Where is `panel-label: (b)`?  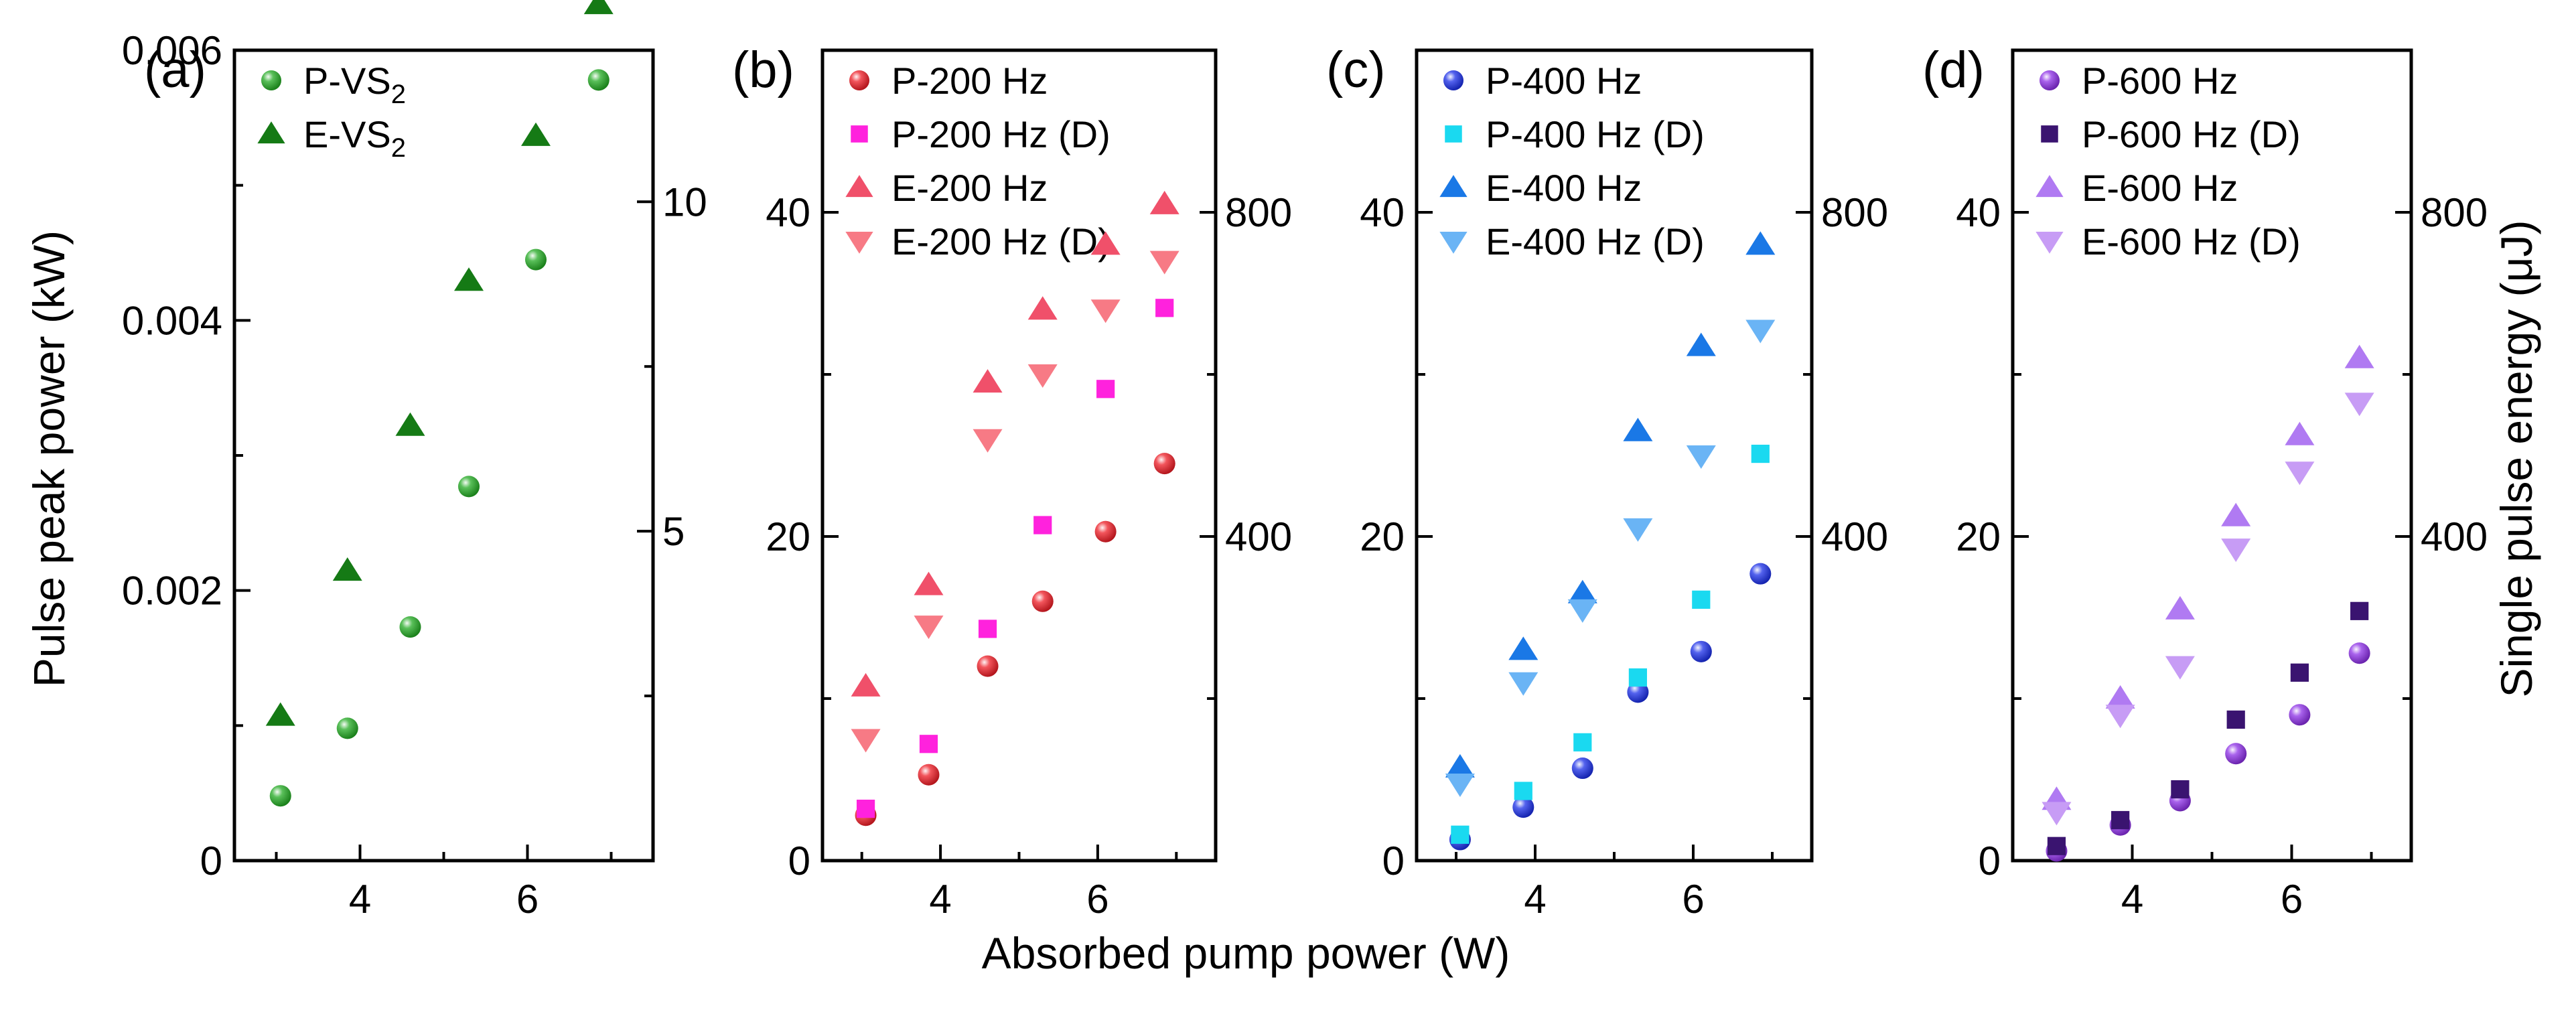 panel-label: (b) is located at coordinates (763, 70).